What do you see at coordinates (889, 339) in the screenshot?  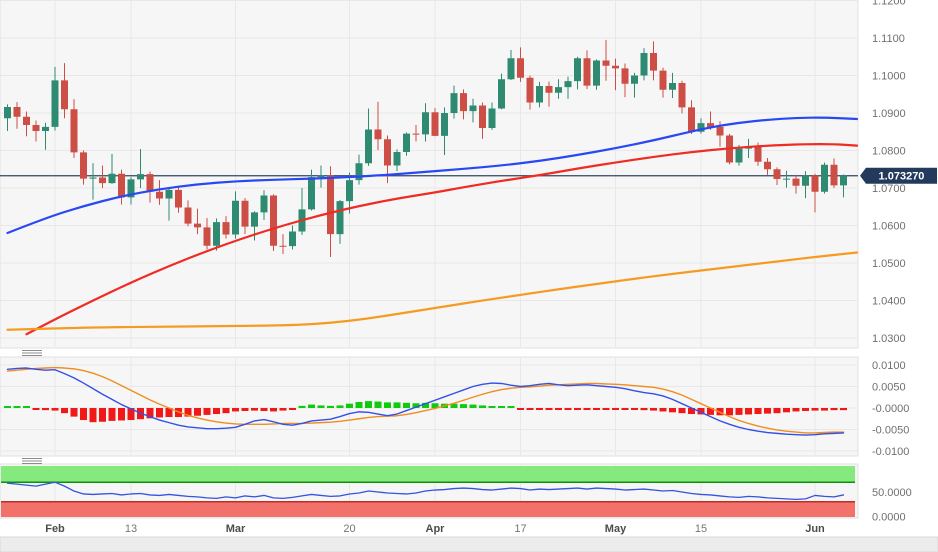 I see `price-axis-label: 1.0300` at bounding box center [889, 339].